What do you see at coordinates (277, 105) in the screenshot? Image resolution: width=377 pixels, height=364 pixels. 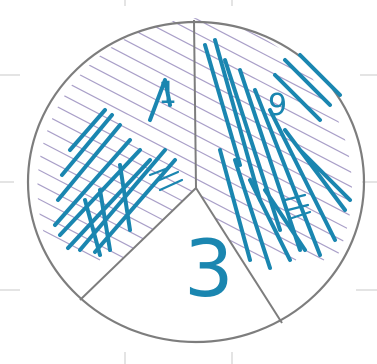 I see `mark-top-right: 9` at bounding box center [277, 105].